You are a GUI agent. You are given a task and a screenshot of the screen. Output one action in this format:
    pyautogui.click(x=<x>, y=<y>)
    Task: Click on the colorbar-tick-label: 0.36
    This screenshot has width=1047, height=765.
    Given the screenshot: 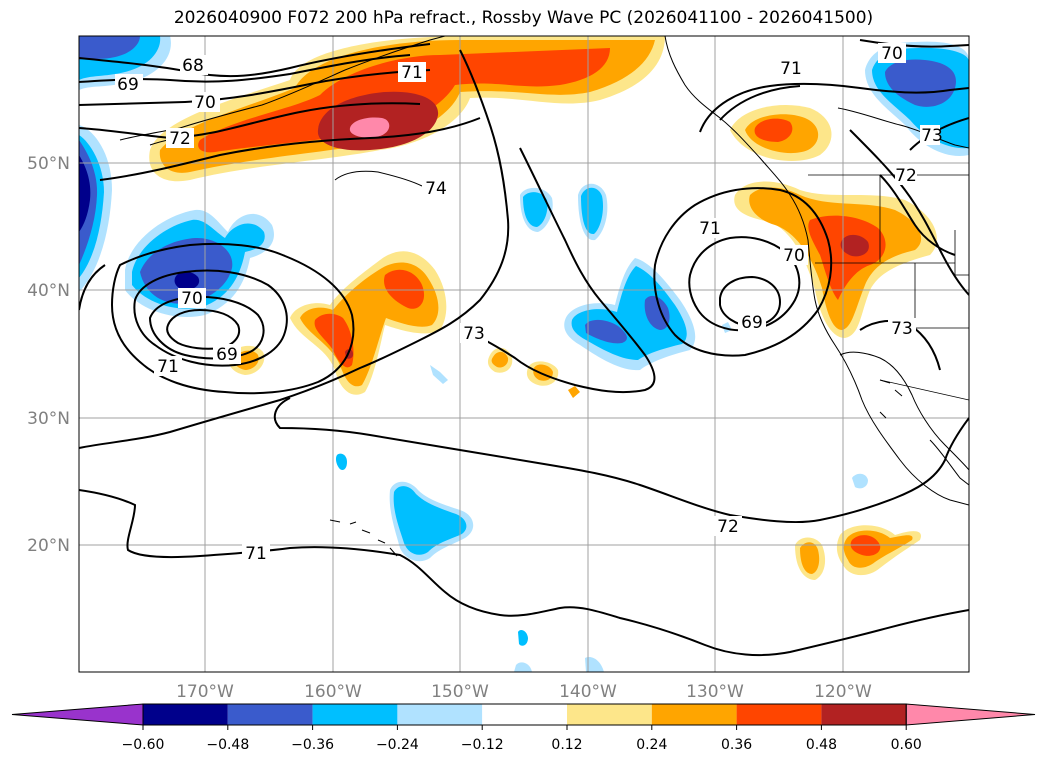 What is the action you would take?
    pyautogui.click(x=736, y=745)
    